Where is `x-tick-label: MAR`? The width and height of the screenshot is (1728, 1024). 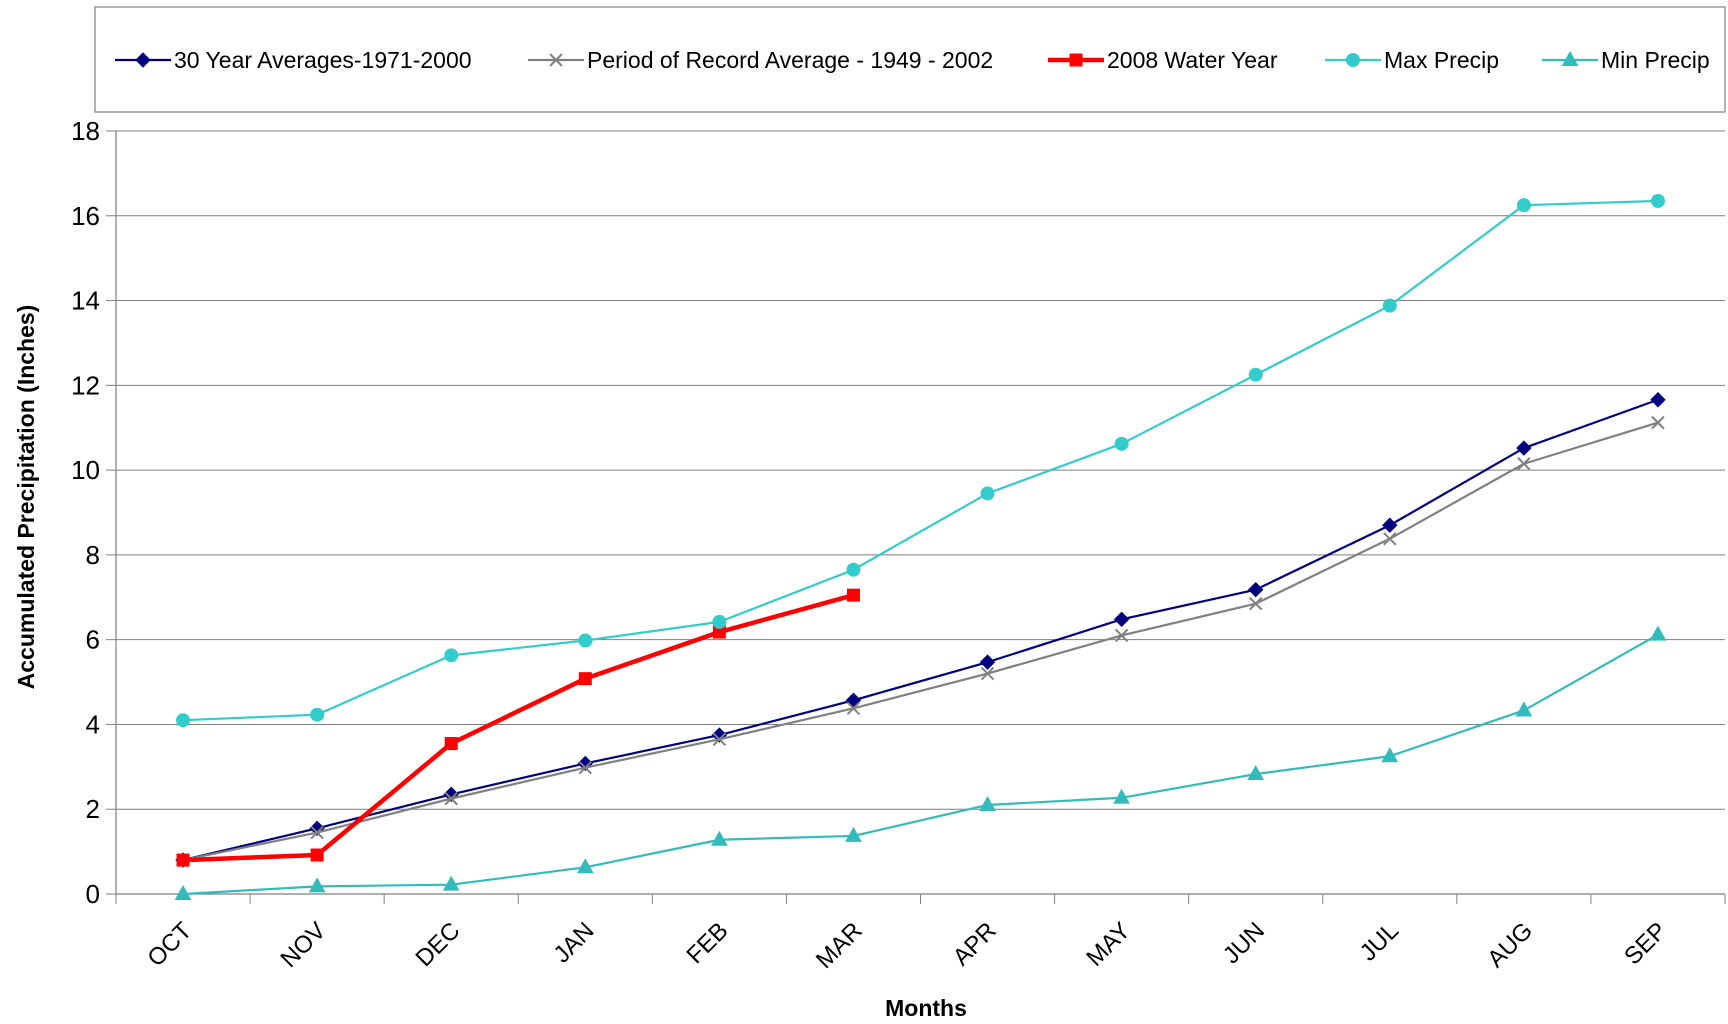 x-tick-label: MAR is located at coordinates (839, 945).